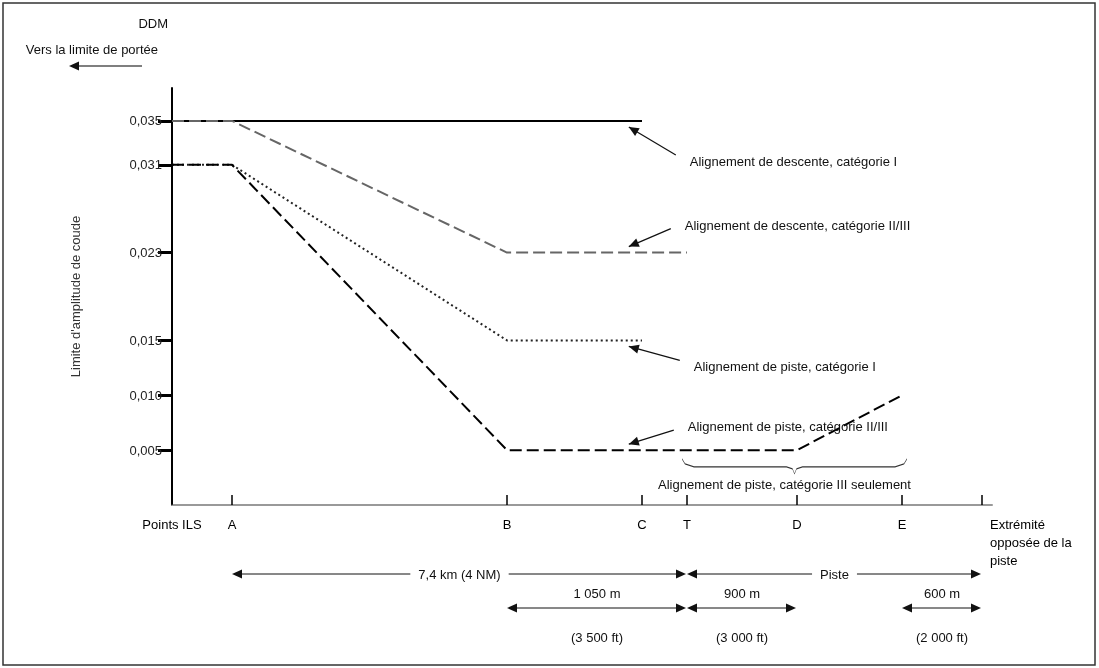  What do you see at coordinates (597, 637) in the screenshot?
I see `text: (3 500 ft)` at bounding box center [597, 637].